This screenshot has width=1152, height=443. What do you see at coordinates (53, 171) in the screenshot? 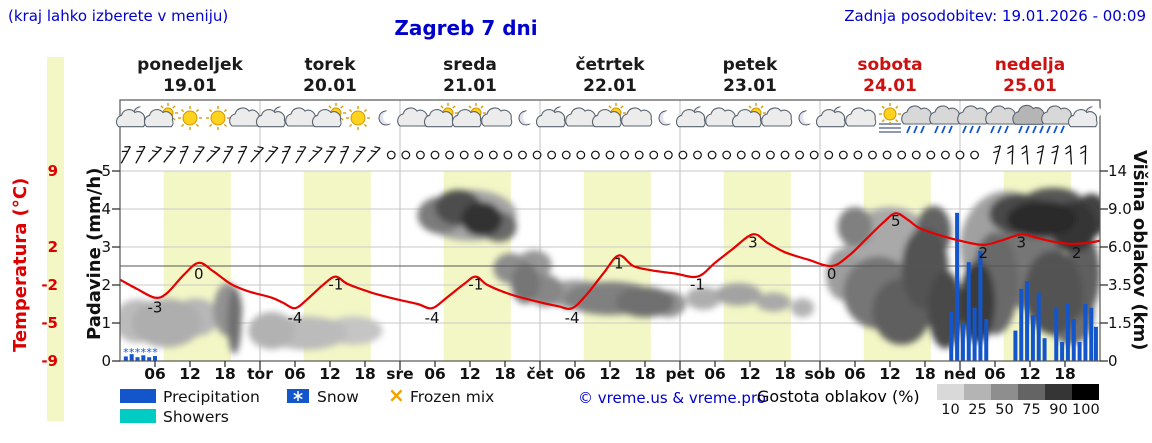
I see `temperature-tick-label: 9` at bounding box center [53, 171].